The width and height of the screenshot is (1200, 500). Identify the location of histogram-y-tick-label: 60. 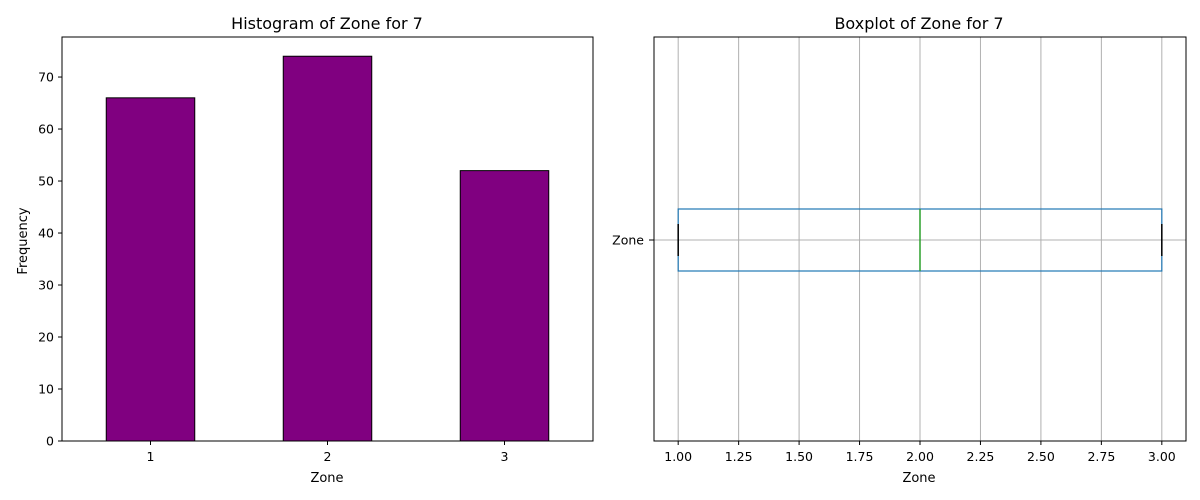
(46, 129).